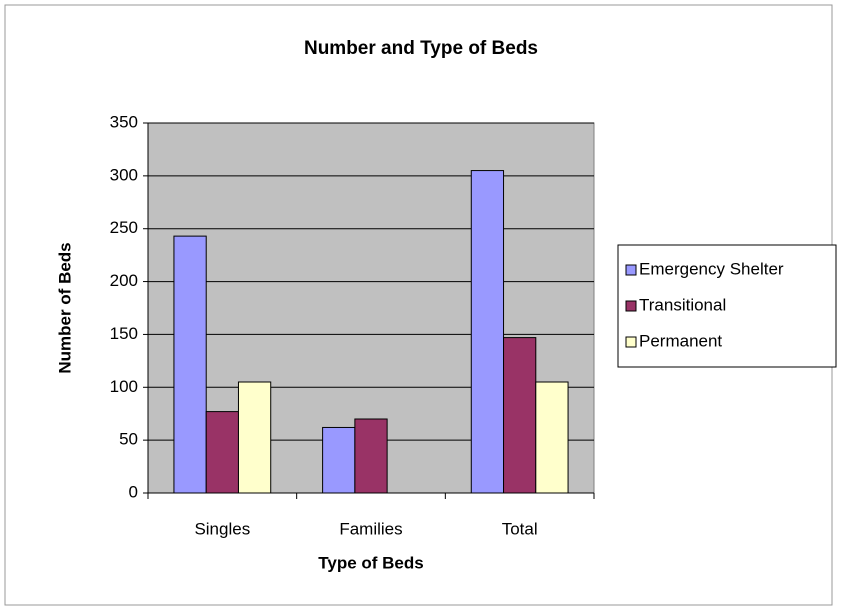  I want to click on legend-label: Permanent, so click(680, 340).